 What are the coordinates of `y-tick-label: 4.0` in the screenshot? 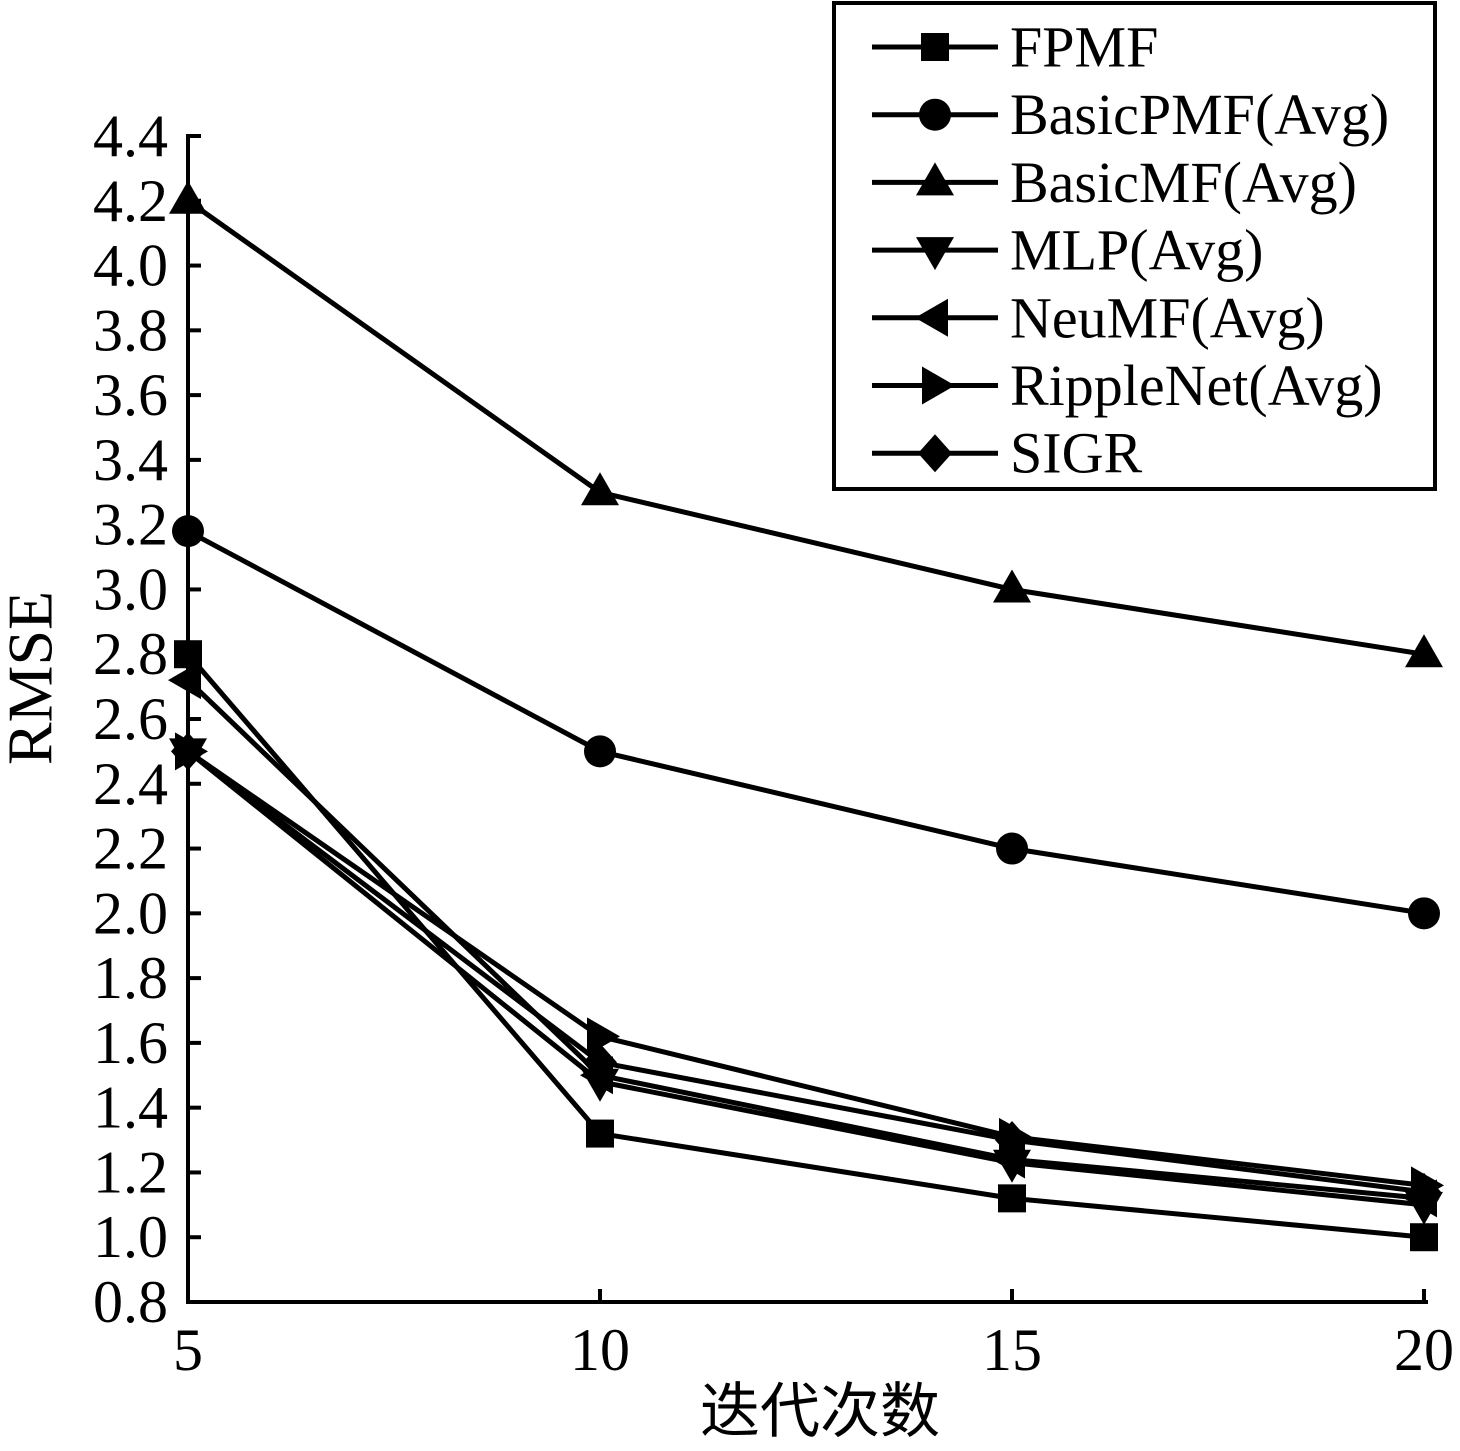 It's located at (130, 266).